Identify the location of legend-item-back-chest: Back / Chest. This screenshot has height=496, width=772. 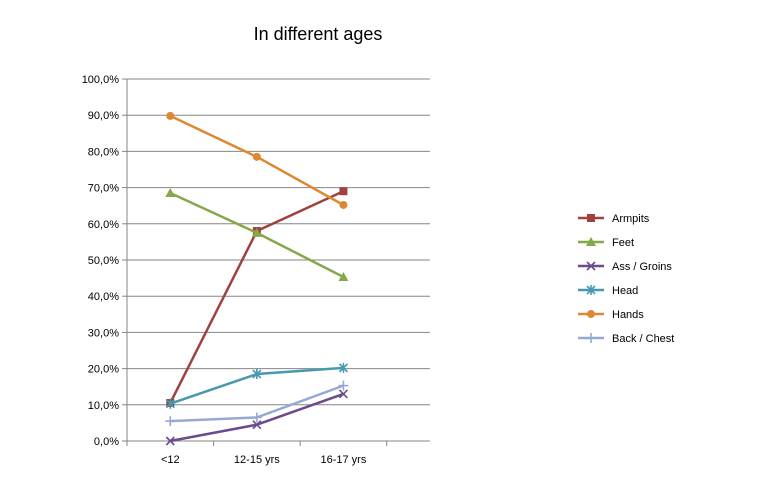
(626, 339).